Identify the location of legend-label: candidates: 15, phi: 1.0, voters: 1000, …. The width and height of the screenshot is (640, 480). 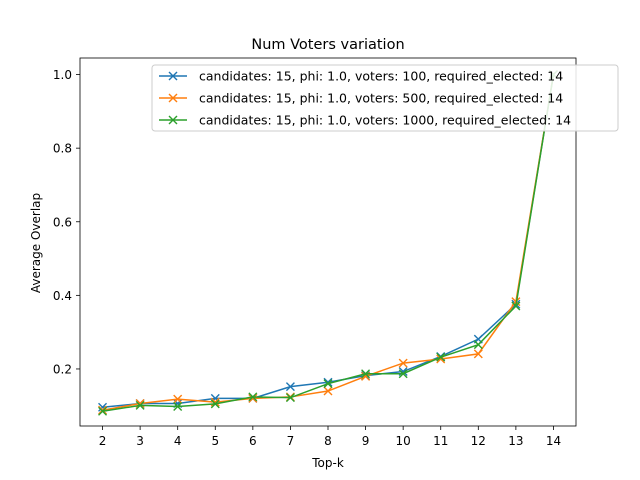
(385, 120).